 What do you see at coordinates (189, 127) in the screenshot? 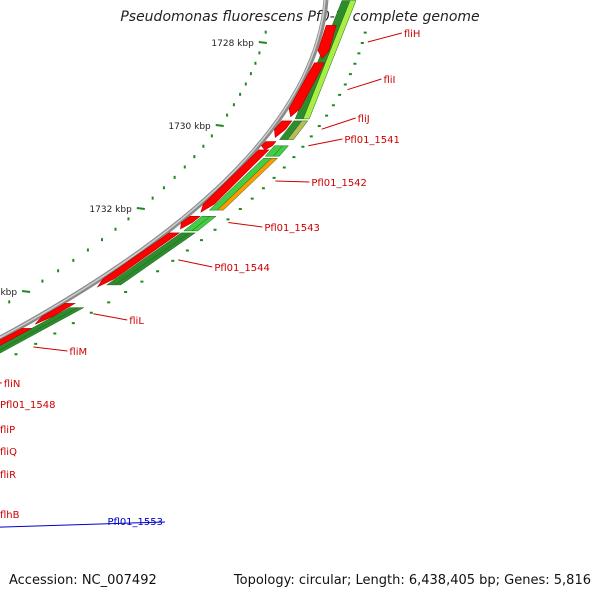
I see `ruler-tick-label: 1730 kbp` at bounding box center [189, 127].